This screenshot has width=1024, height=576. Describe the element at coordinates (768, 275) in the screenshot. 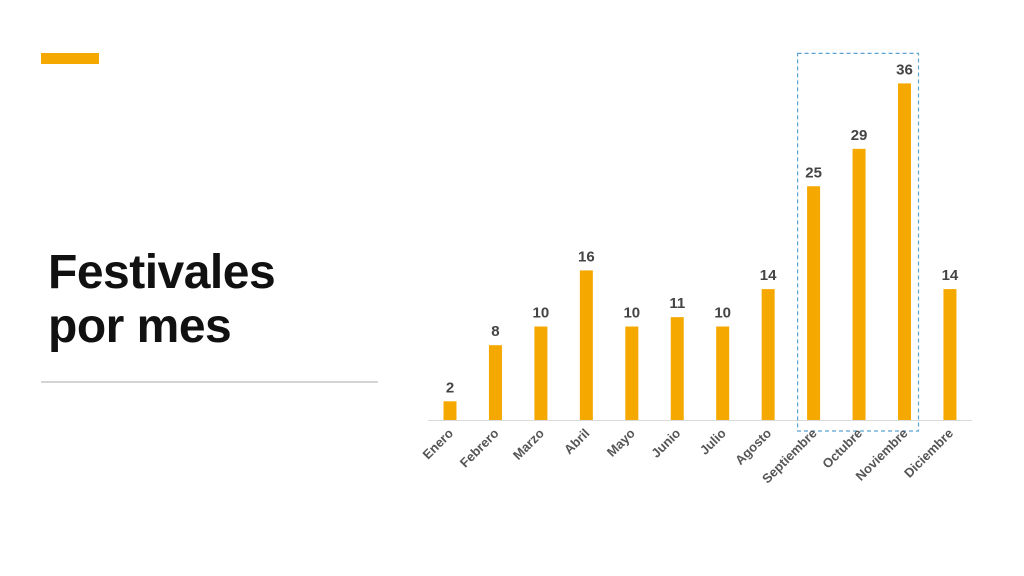

I see `data-label-agosto: 14` at that location.